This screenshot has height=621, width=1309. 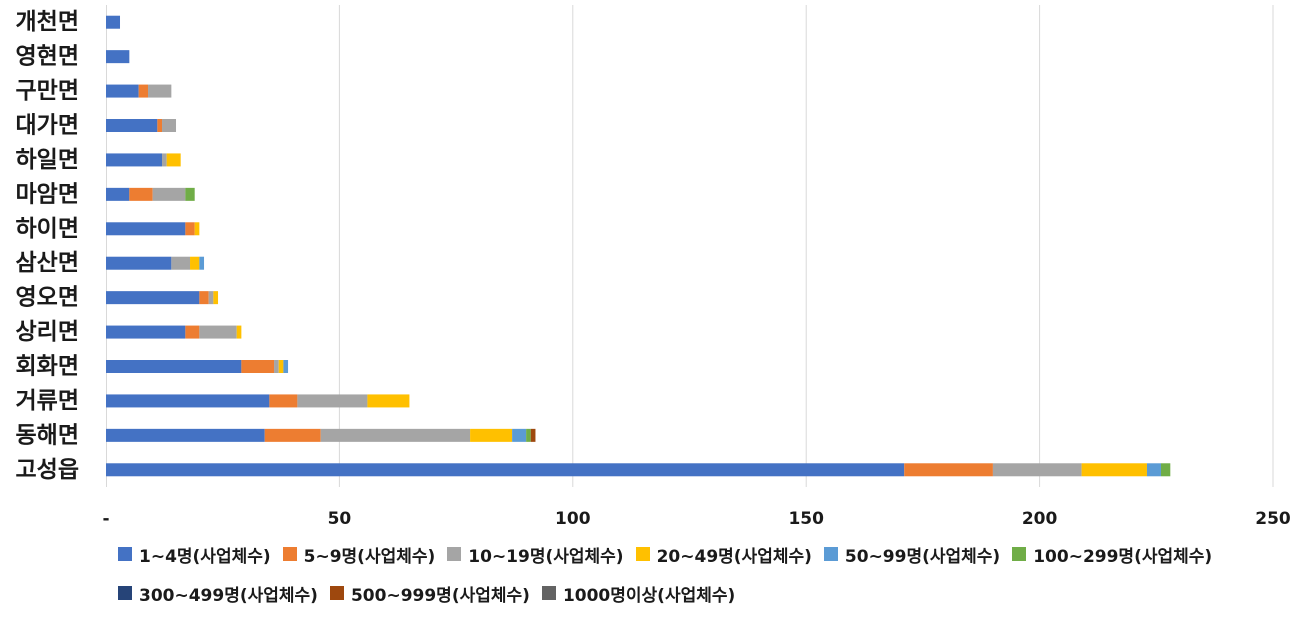 I want to click on category-label: 상리면, so click(x=47, y=332).